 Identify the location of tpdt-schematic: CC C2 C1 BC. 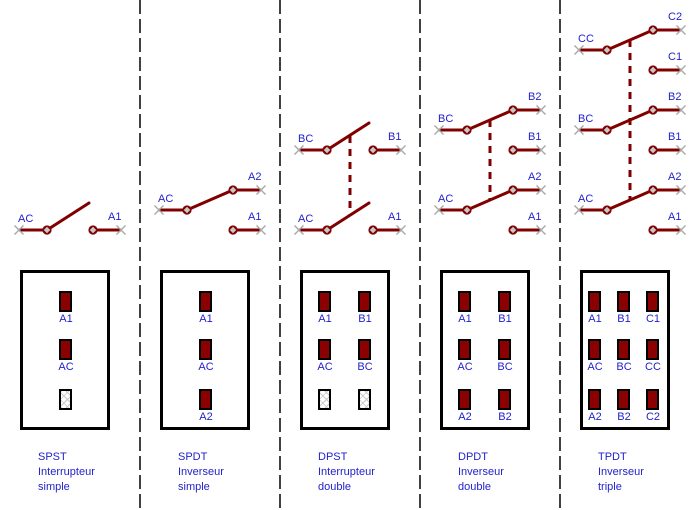
(630, 123).